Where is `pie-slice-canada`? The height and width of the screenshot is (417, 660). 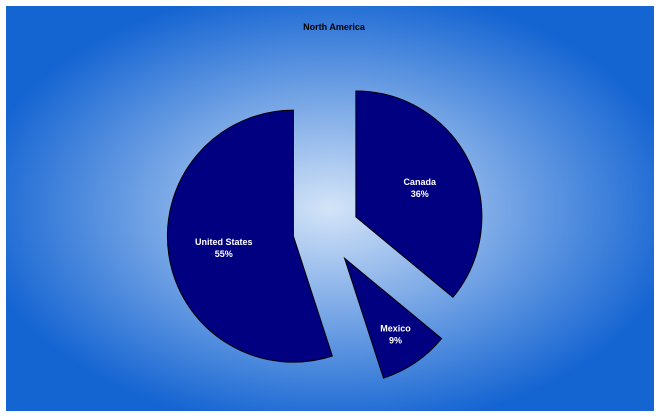 pie-slice-canada is located at coordinates (419, 194).